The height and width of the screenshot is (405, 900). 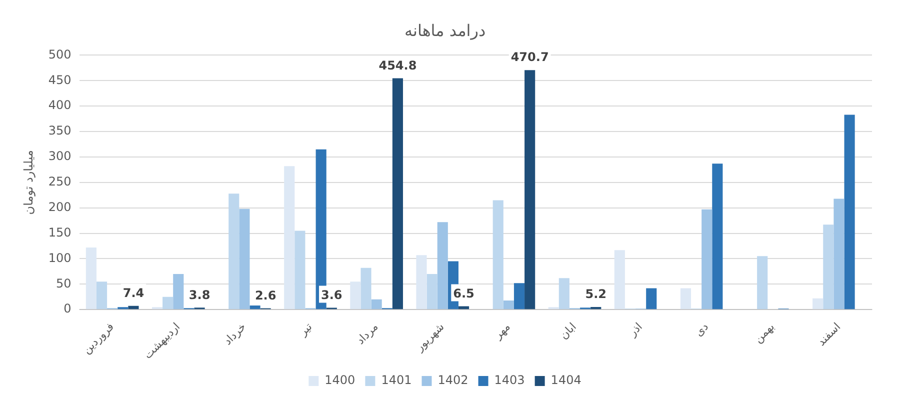 What do you see at coordinates (331, 295) in the screenshot?
I see `data-label: 3.6` at bounding box center [331, 295].